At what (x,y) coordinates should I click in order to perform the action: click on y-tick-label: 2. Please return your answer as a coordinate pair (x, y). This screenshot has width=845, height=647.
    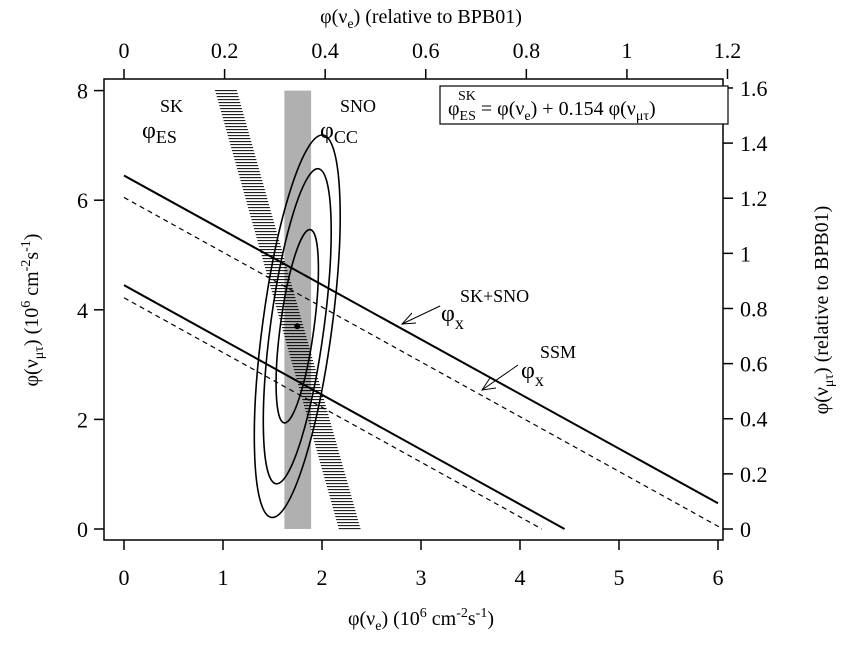
    Looking at the image, I should click on (82, 419).